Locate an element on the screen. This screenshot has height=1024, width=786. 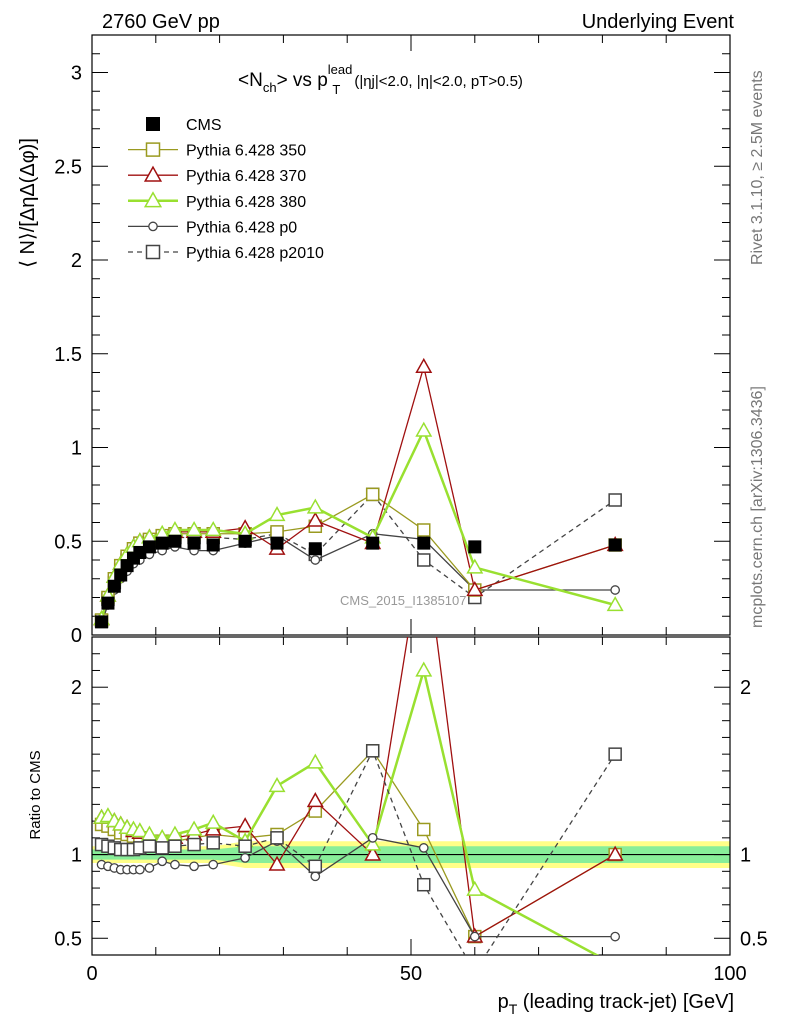
watermark: CMS_2015_I1385107 is located at coordinates (403, 600).